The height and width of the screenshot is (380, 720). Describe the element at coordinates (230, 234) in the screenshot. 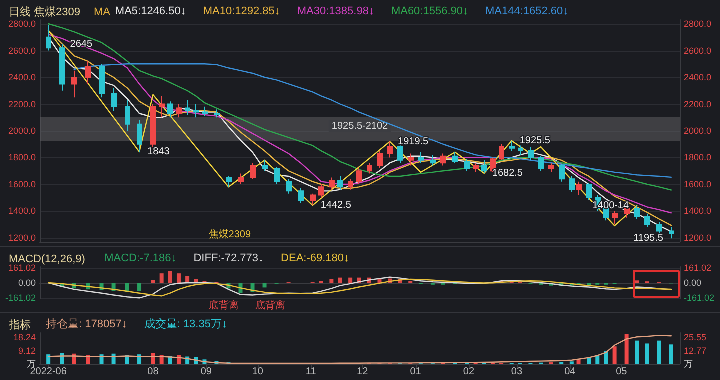

I see `annotation: 焦煤2309` at that location.